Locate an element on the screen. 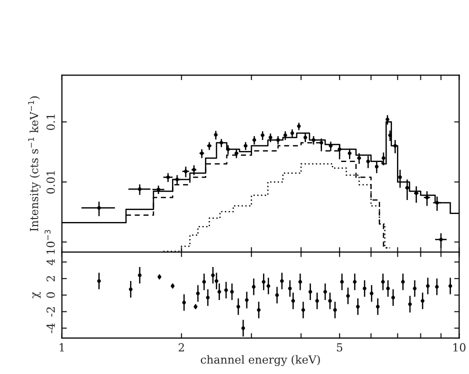  x-axis-title: channel energy (keV) is located at coordinates (260, 360).